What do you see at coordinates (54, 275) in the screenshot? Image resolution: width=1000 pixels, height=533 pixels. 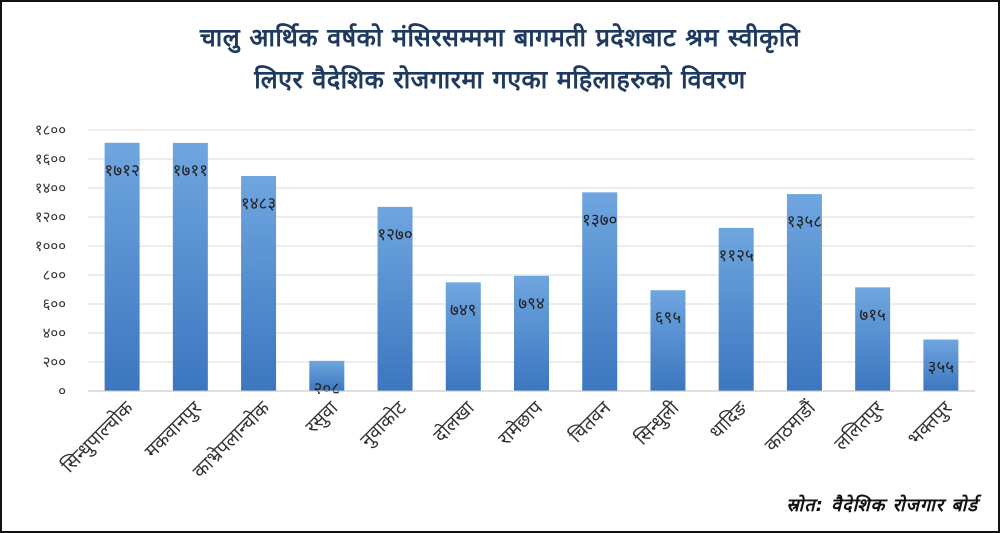 I see `y-tick-label: ८००` at bounding box center [54, 275].